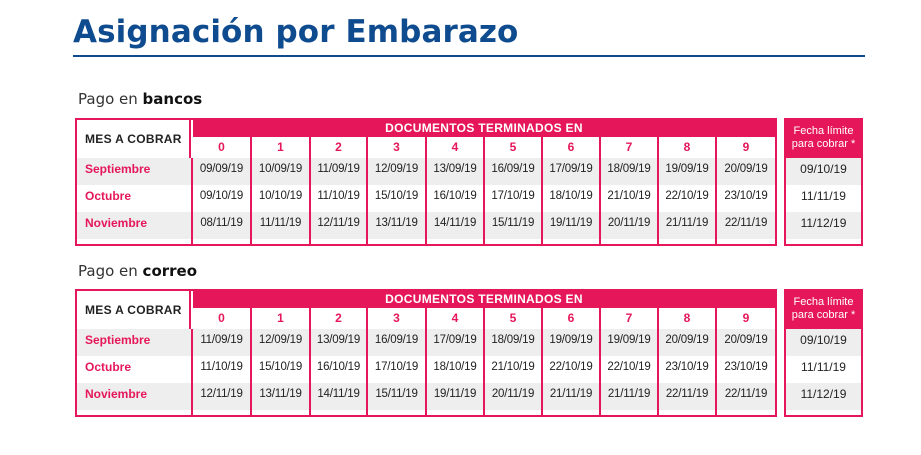 The height and width of the screenshot is (455, 921). I want to click on digit-column: 4 13/09/19 16/10/19 14/11/19, so click(456, 190).